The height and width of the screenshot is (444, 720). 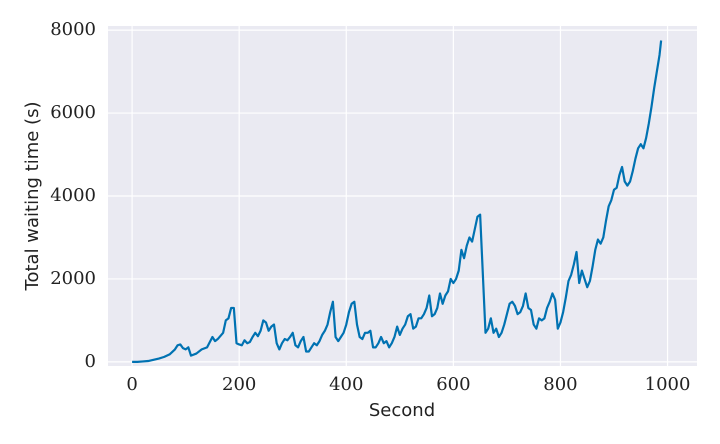 I want to click on x-tick-label: 600, so click(x=453, y=384).